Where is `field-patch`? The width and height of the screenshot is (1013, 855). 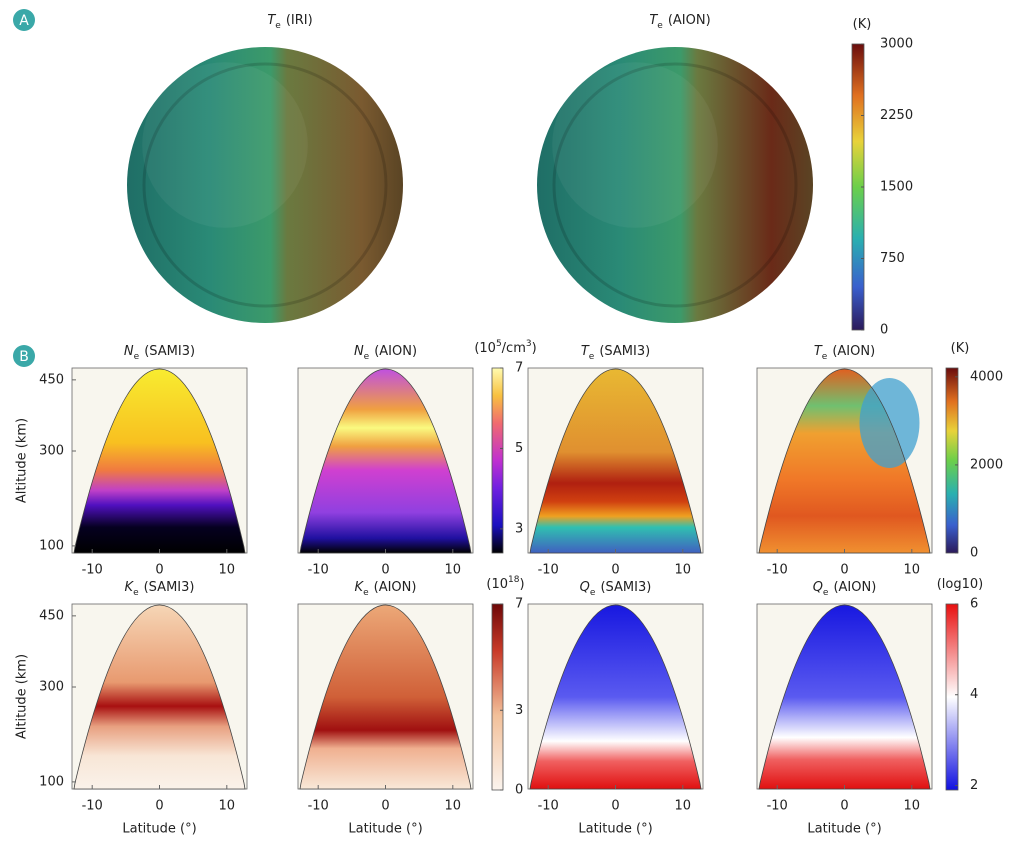 field-patch is located at coordinates (889, 423).